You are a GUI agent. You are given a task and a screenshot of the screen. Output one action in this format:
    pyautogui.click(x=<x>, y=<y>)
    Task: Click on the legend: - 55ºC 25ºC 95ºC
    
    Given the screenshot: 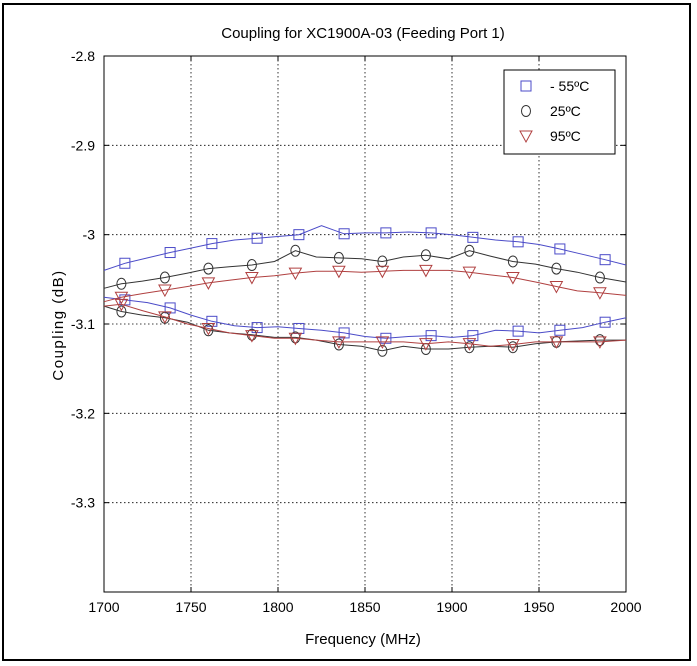 What is the action you would take?
    pyautogui.click(x=559, y=112)
    